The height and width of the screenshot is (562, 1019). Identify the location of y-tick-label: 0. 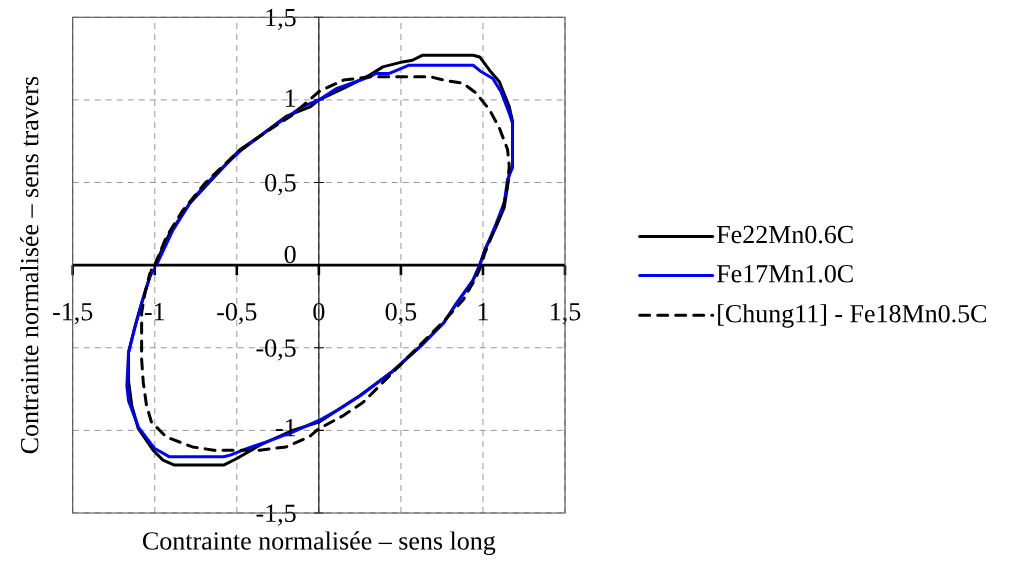
(290, 254).